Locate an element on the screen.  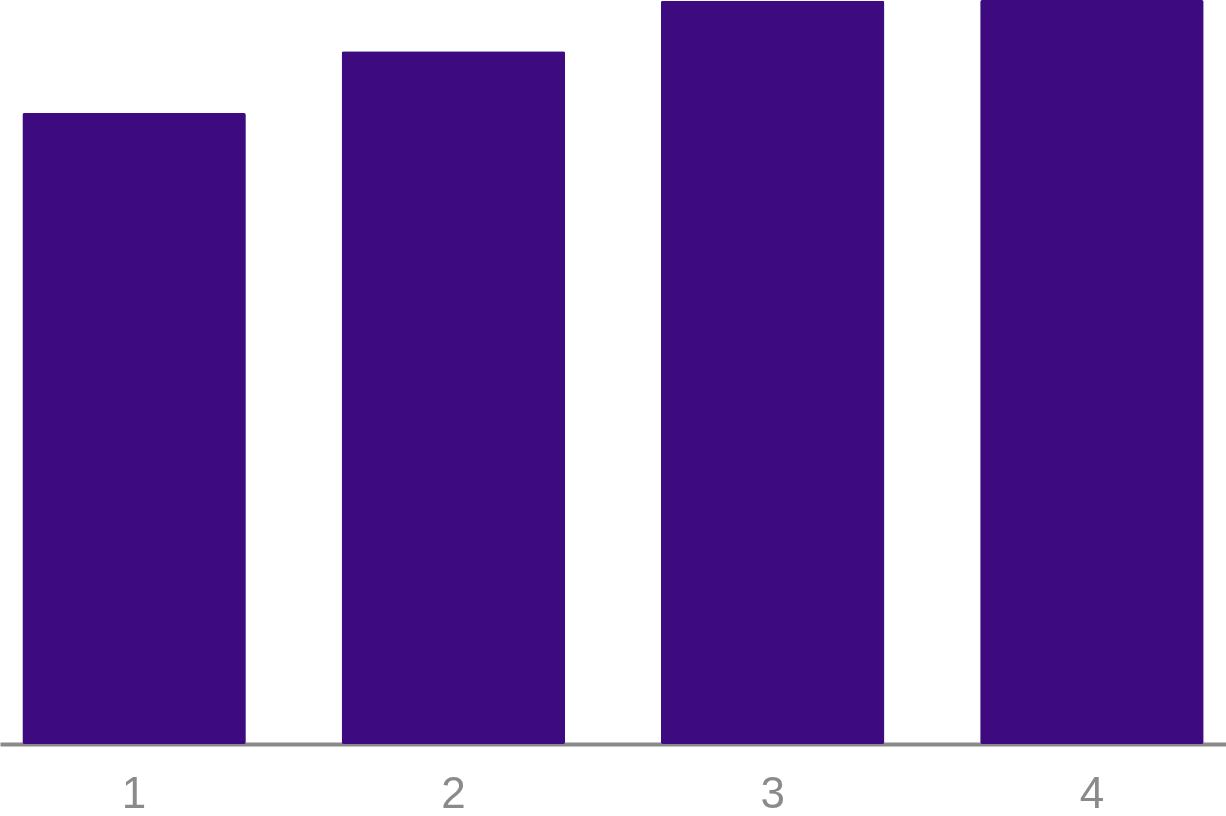
x-tick-label: 2 is located at coordinates (453, 791).